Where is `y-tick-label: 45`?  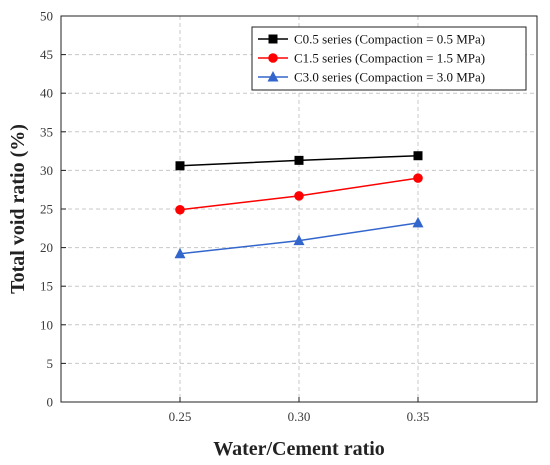 y-tick-label: 45 is located at coordinates (46, 54).